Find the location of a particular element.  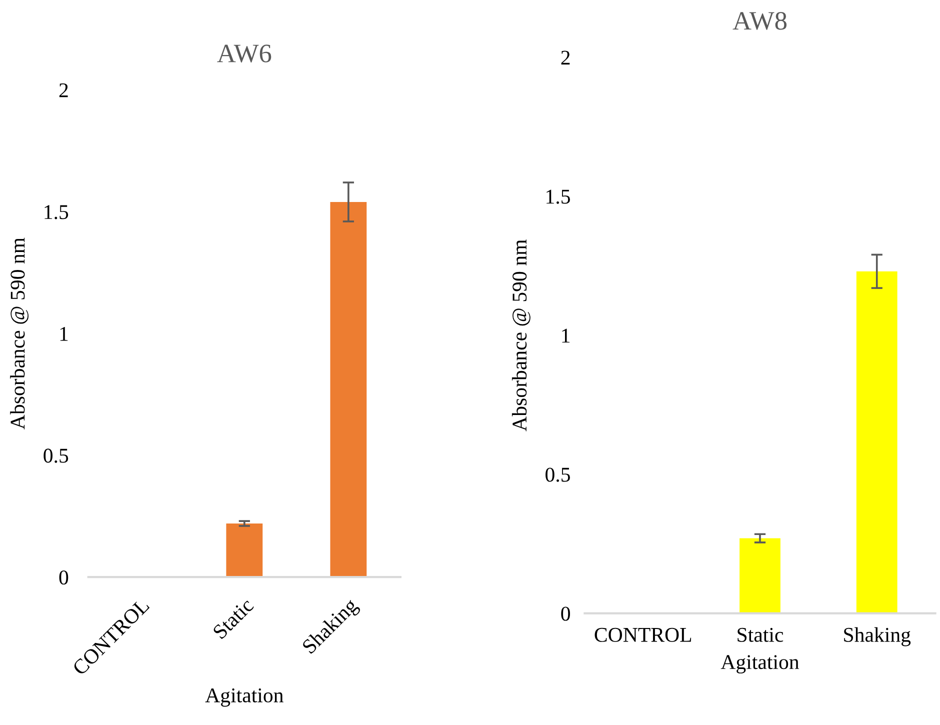

chart-title: AW8 is located at coordinates (759, 21).